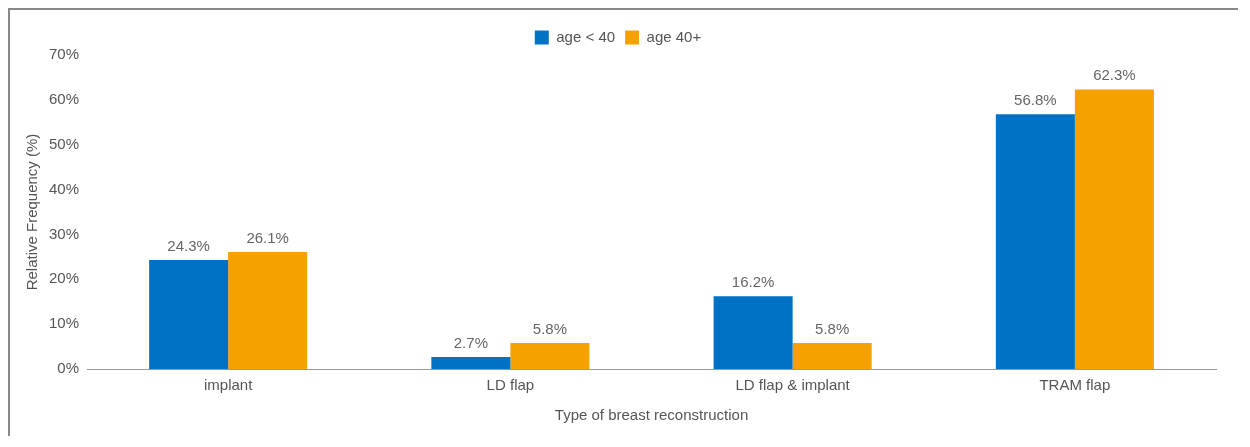 The width and height of the screenshot is (1250, 447). I want to click on x-tick-label: implant, so click(228, 385).